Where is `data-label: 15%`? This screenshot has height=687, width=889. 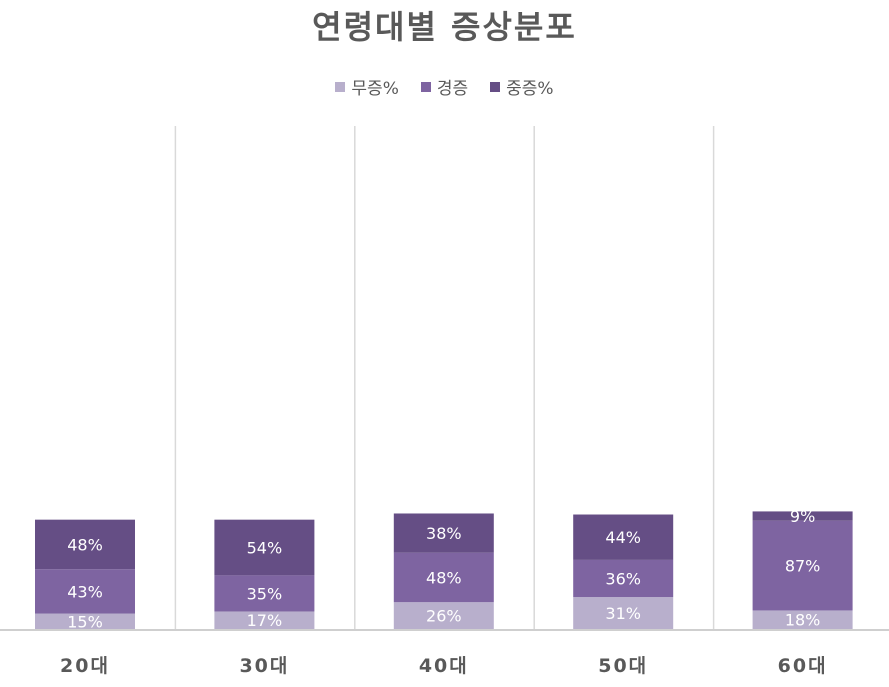 data-label: 15% is located at coordinates (85, 621).